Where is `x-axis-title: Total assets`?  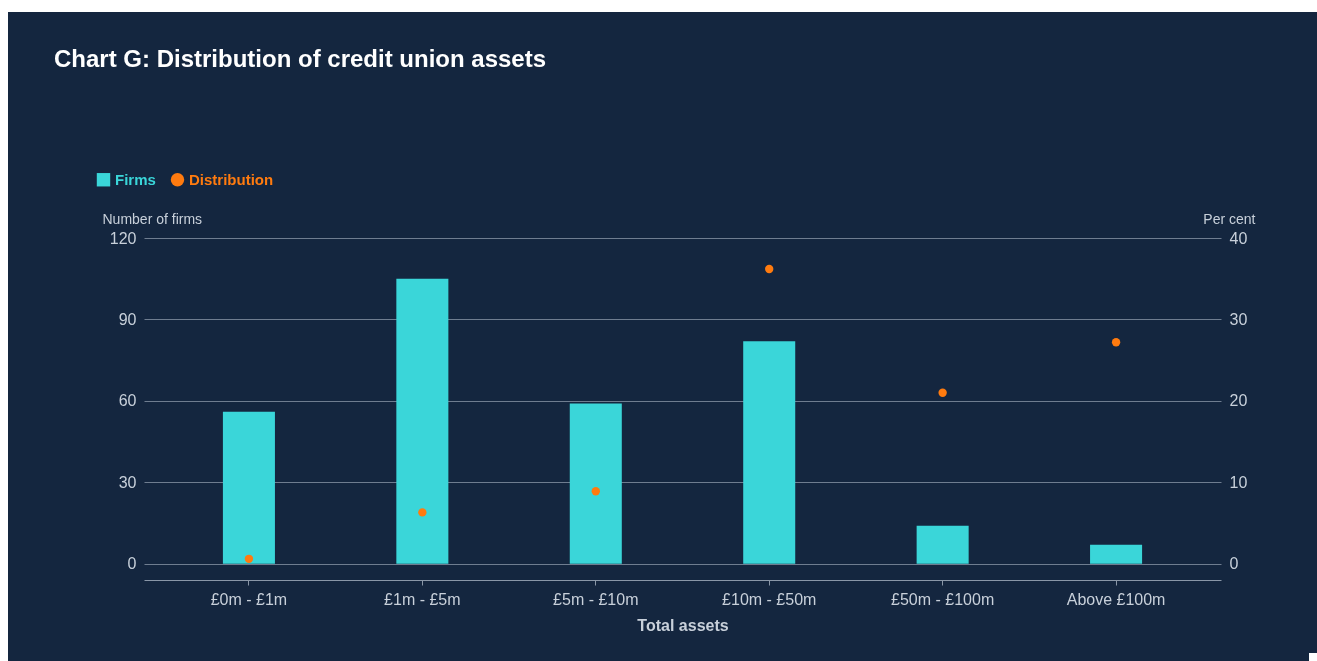 x-axis-title: Total assets is located at coordinates (683, 625).